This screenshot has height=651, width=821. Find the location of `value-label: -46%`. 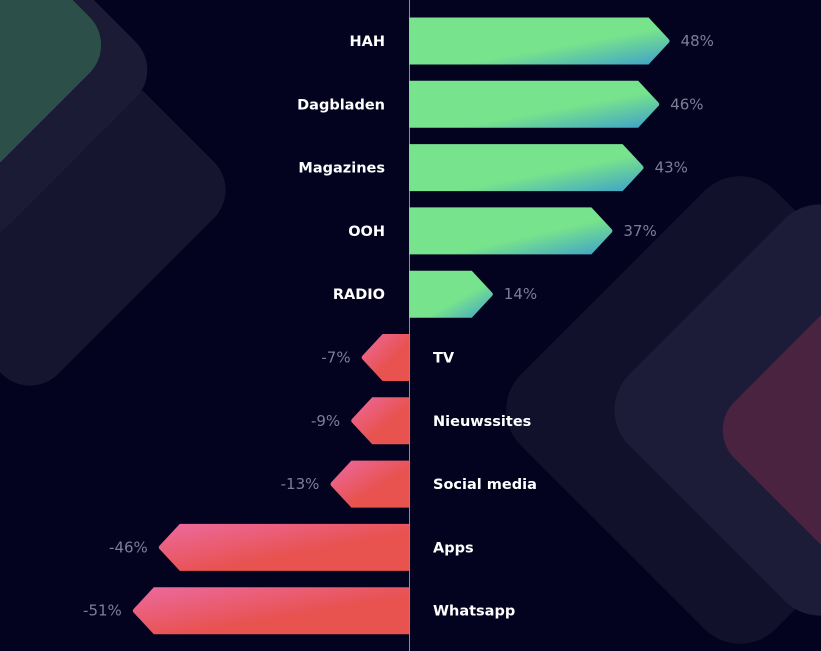

value-label: -46% is located at coordinates (128, 547).